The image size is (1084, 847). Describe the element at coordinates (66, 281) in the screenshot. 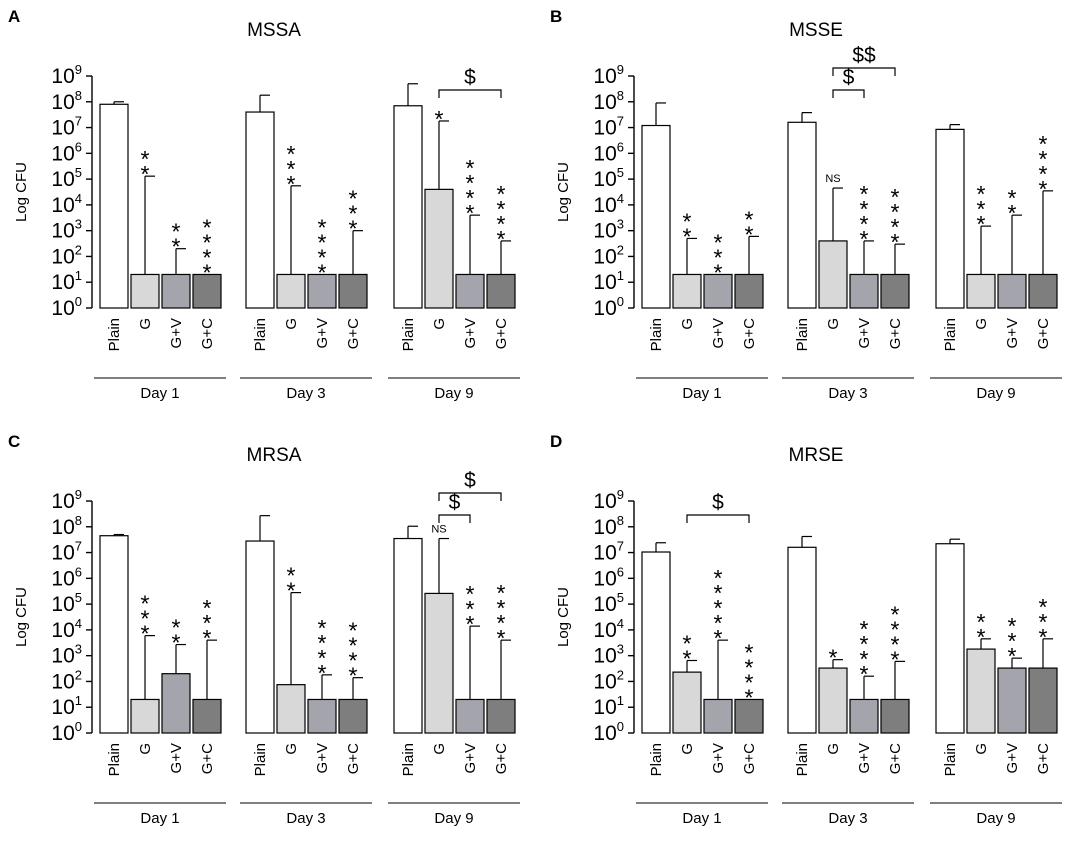

I see `y-tick-label: 10¹` at that location.